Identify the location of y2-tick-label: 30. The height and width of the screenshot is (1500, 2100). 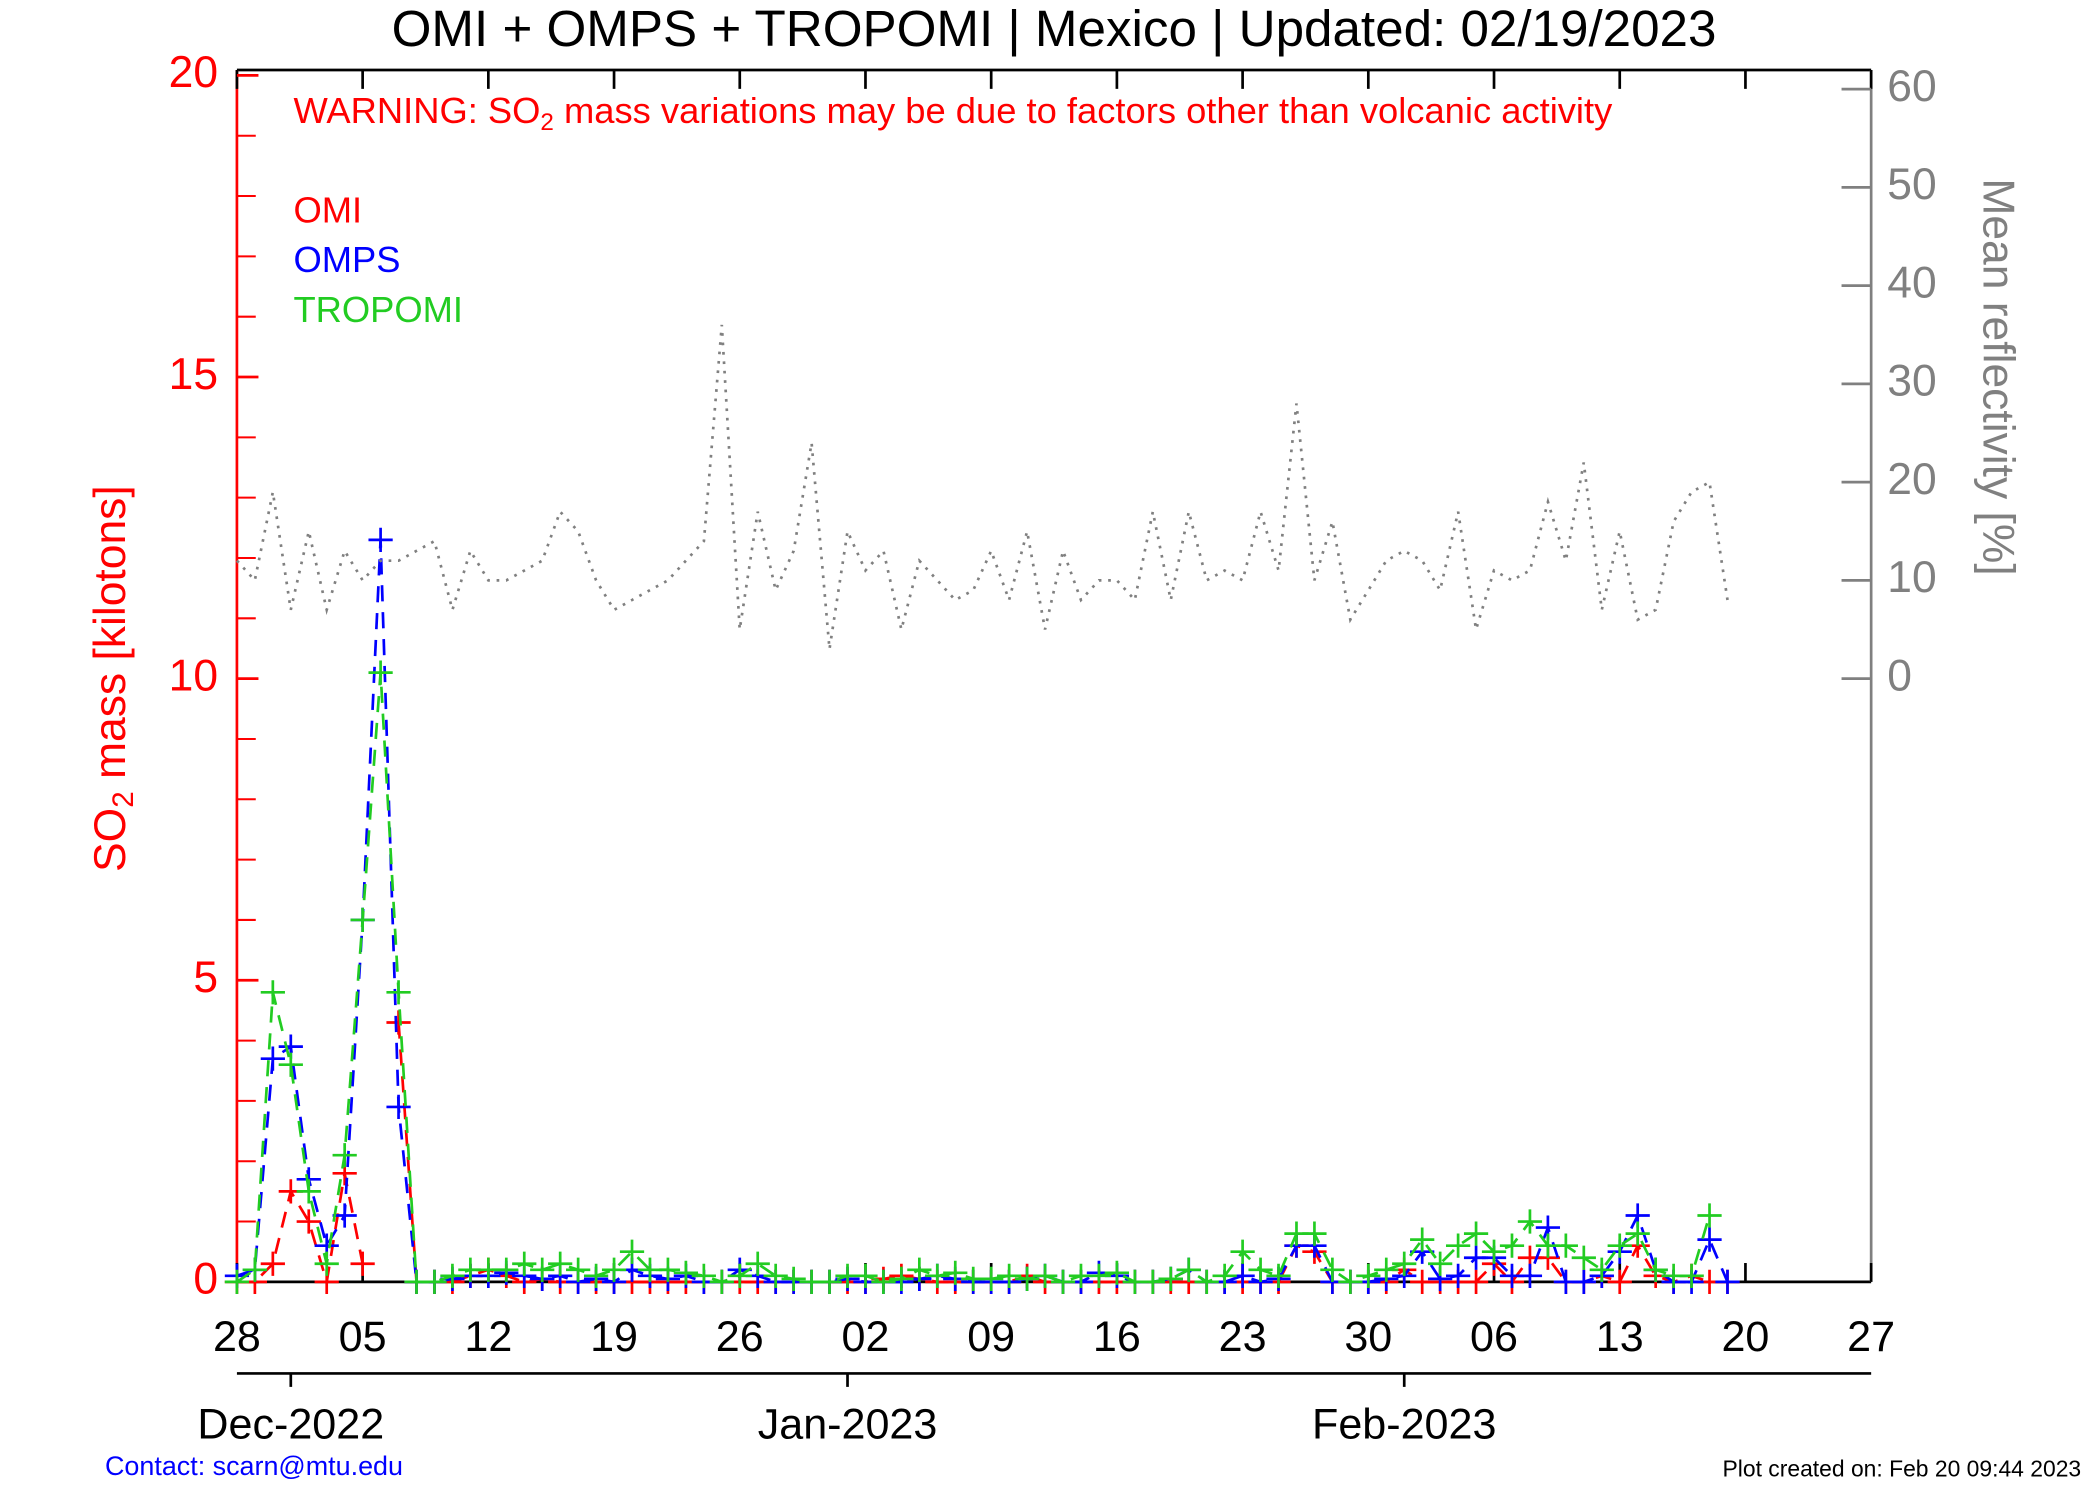
(1911, 381).